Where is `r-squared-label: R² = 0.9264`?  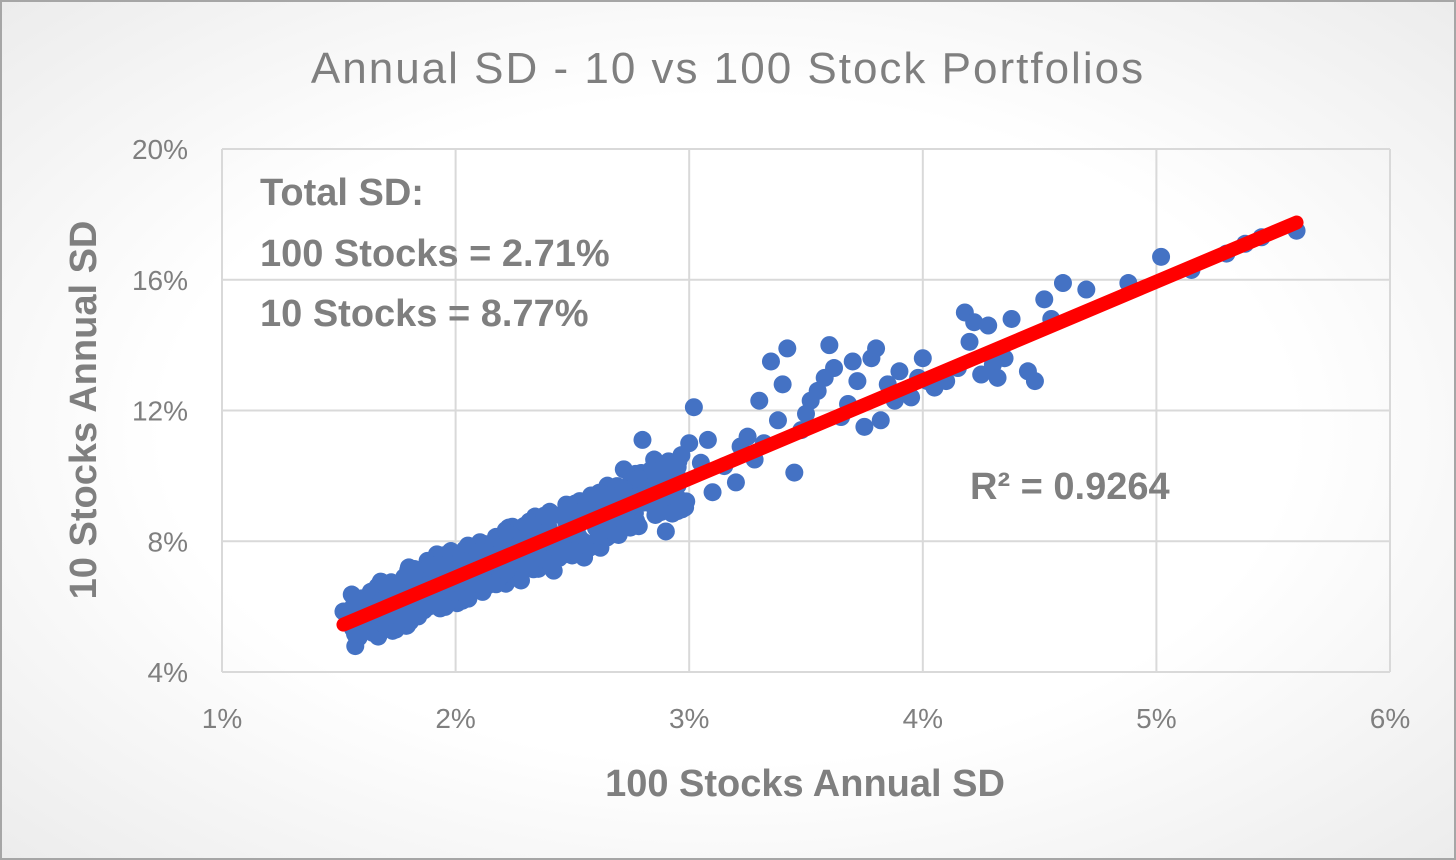 r-squared-label: R² = 0.9264 is located at coordinates (1070, 487).